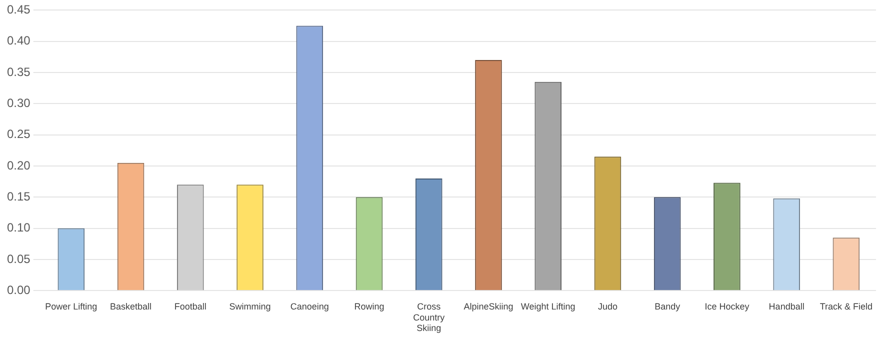 This screenshot has width=896, height=339. I want to click on y-tick-label: 0.10, so click(18, 227).